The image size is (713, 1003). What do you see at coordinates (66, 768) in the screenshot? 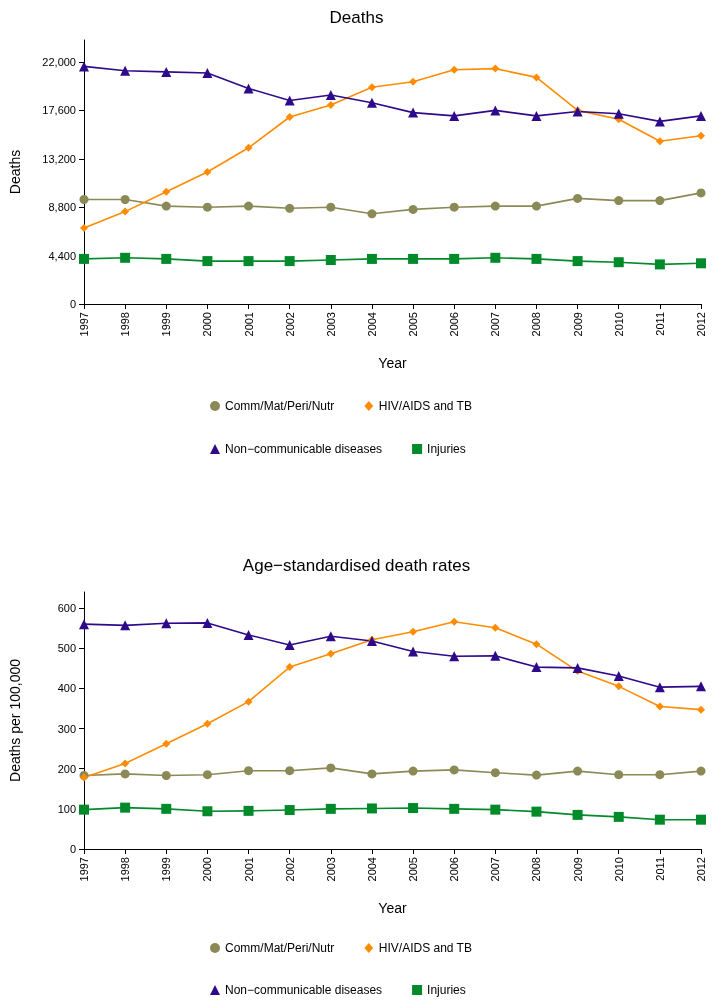
I see `y-tick-label: 200` at bounding box center [66, 768].